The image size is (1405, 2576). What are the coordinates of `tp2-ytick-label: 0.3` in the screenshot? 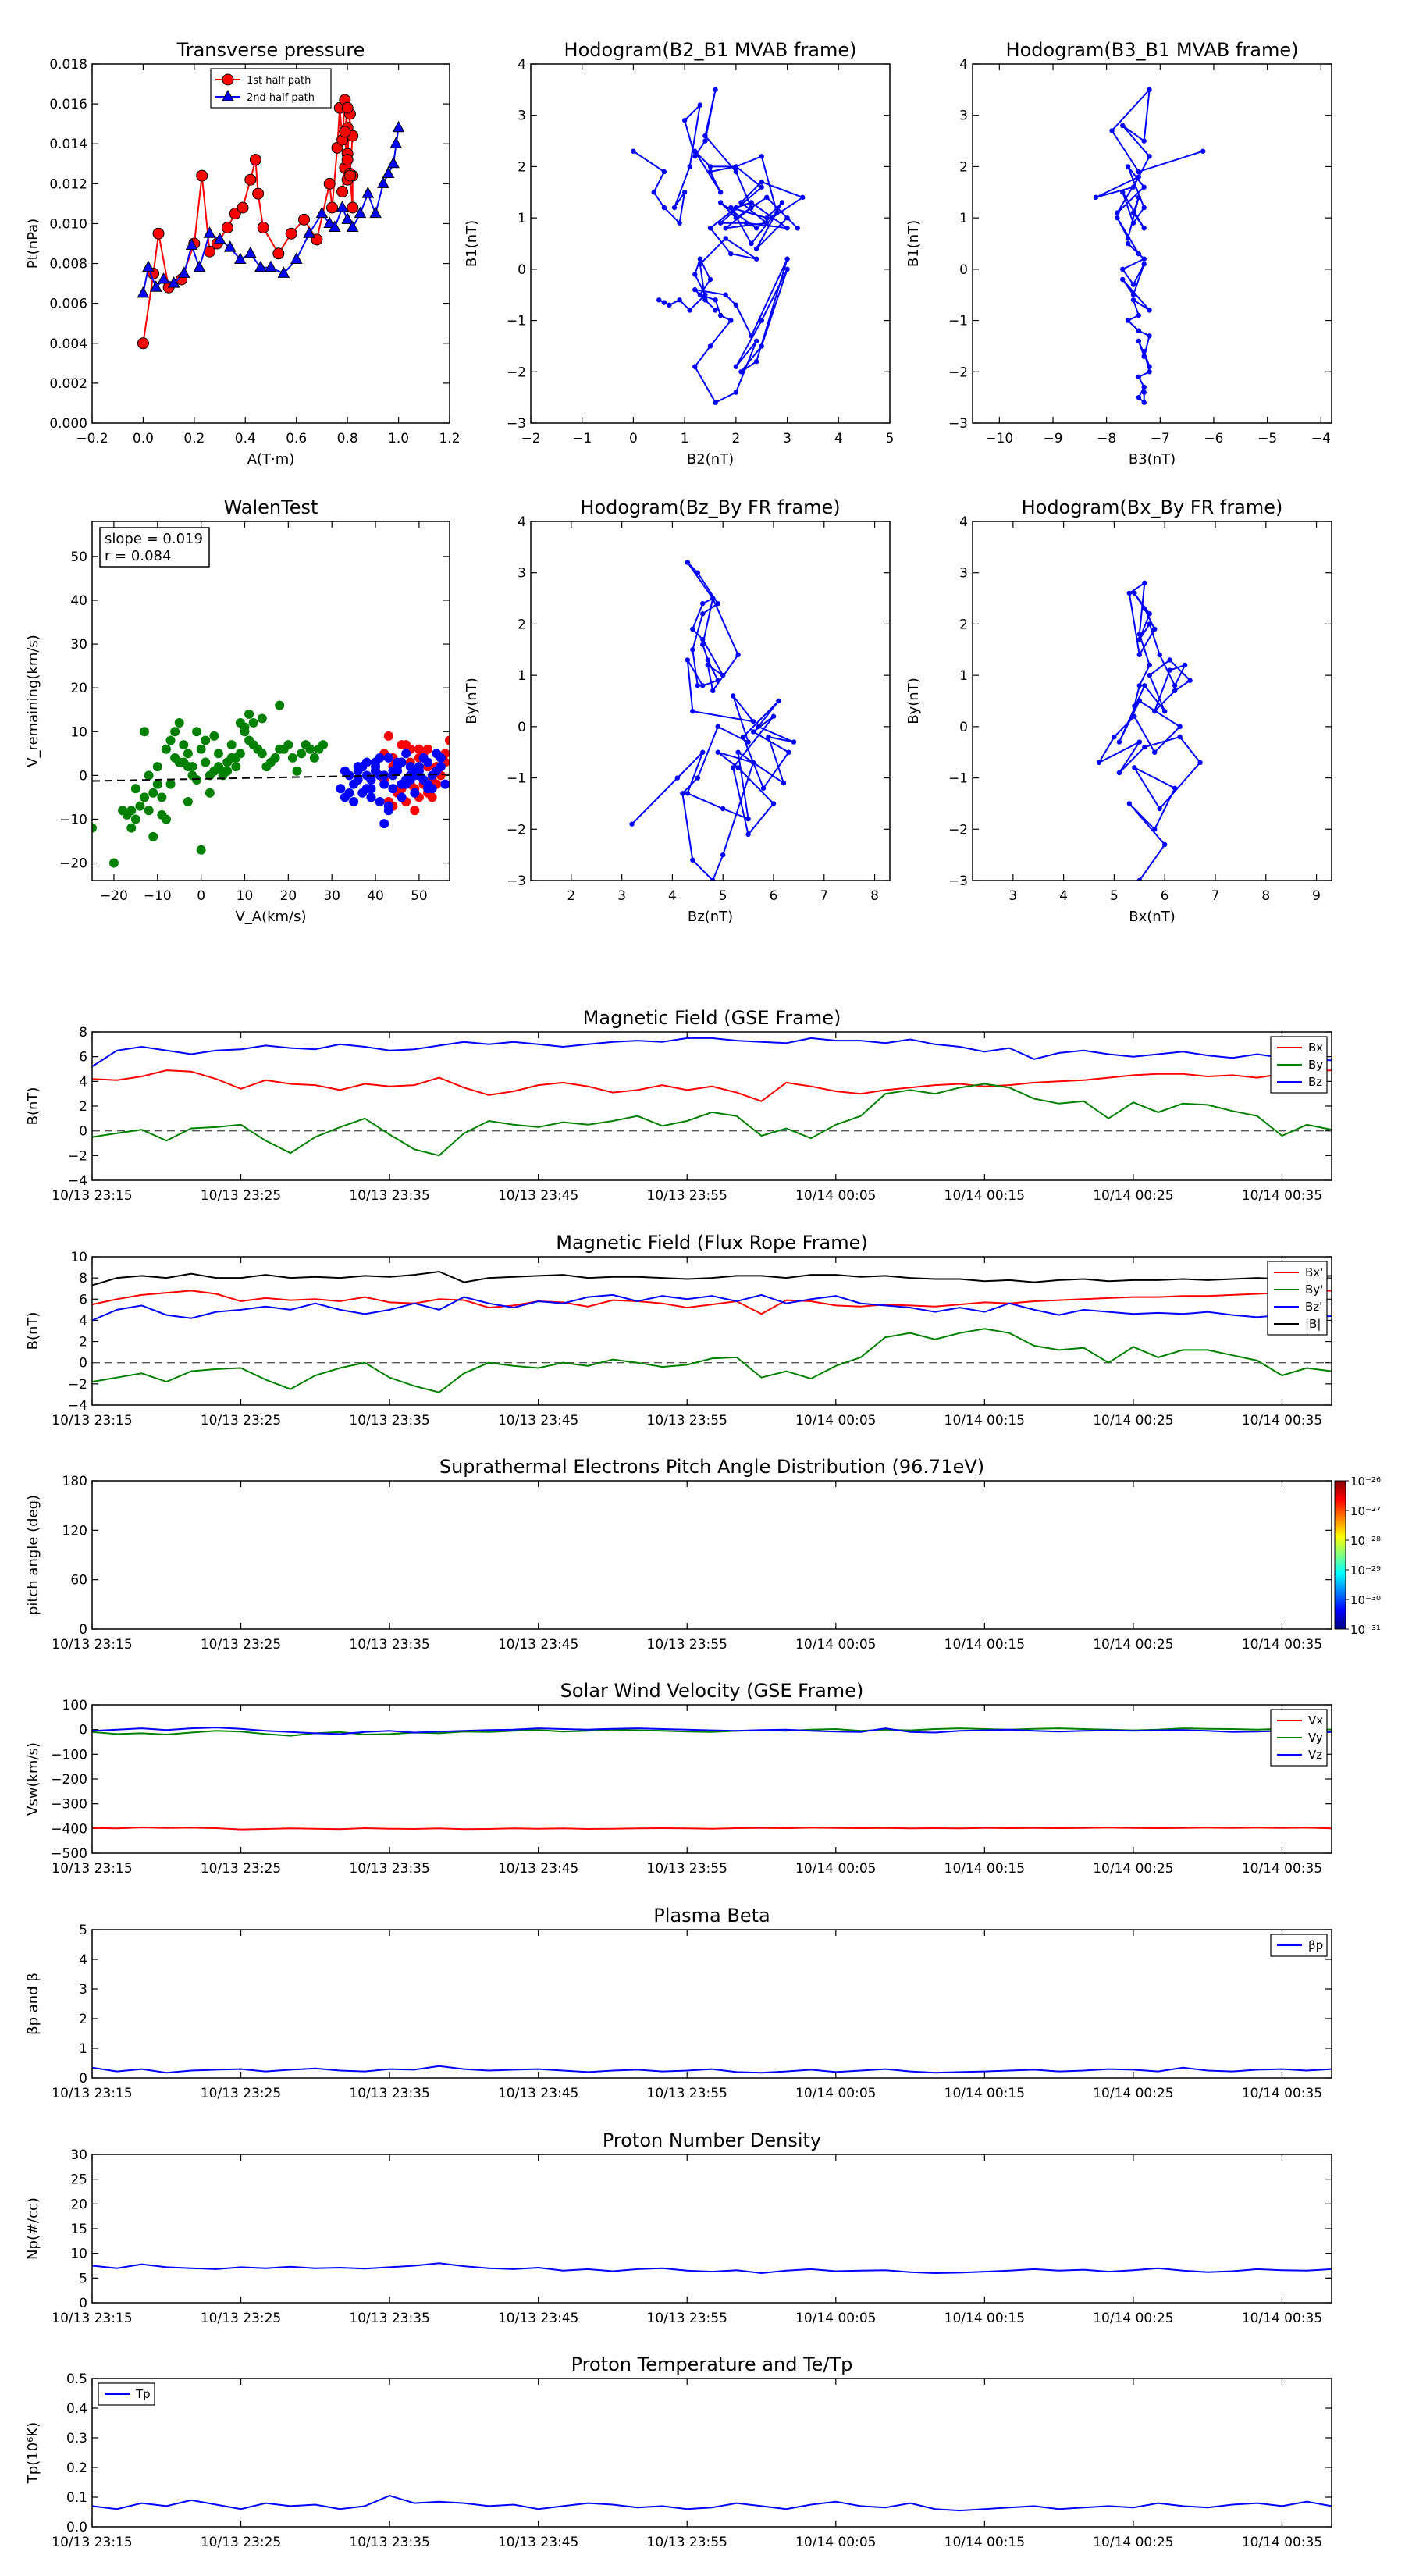 It's located at (76, 2438).